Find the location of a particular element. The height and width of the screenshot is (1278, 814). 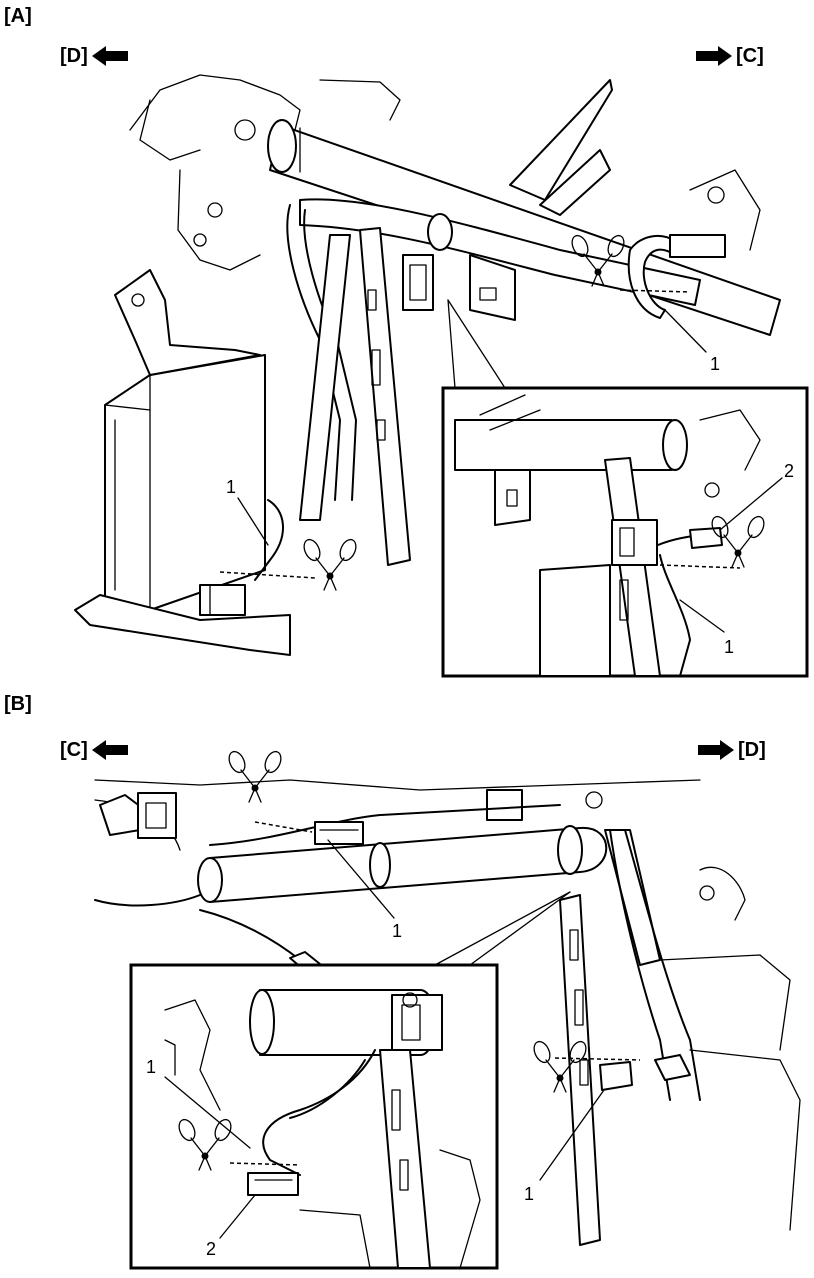

callout-a-main-1-top: 1 is located at coordinates (715, 364).